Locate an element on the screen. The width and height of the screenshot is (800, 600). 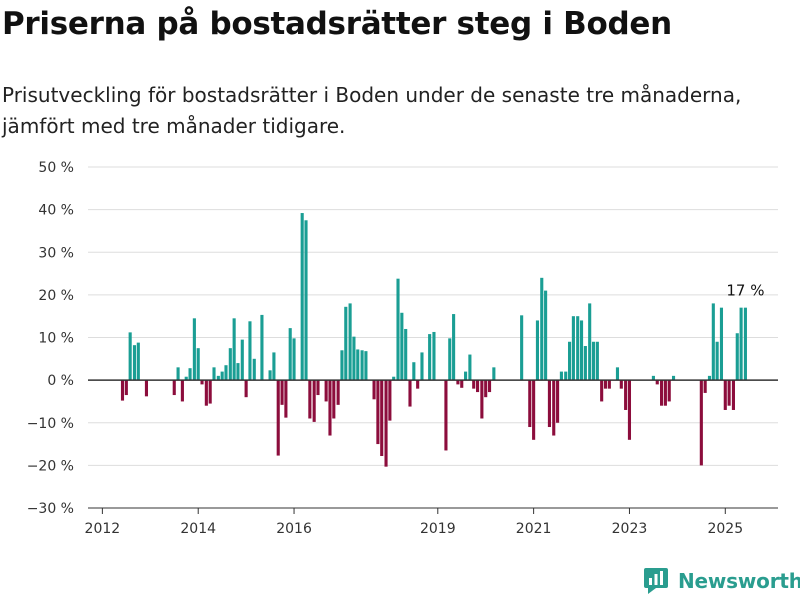
y-axis: −30 % −20 % −10 % 0 % 10 % 20 % 30 % 40 % 50 % is located at coordinates (50, 338).